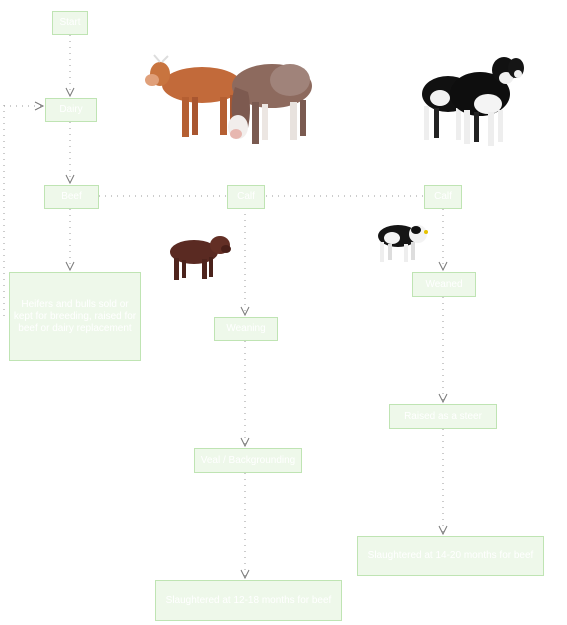 Image resolution: width=567 pixels, height=625 pixels. I want to click on node-mid-step-1: Weaning, so click(246, 329).